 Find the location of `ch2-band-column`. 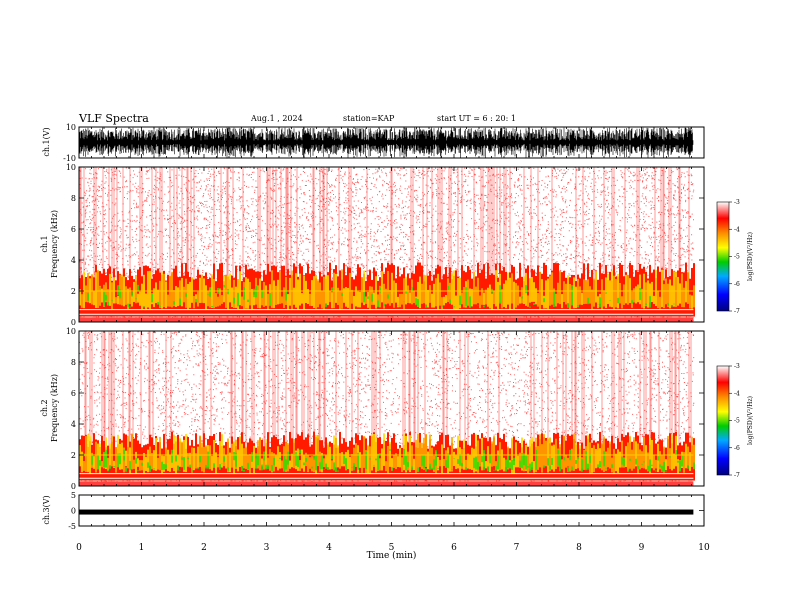

ch2-band-column is located at coordinates (386, 460).